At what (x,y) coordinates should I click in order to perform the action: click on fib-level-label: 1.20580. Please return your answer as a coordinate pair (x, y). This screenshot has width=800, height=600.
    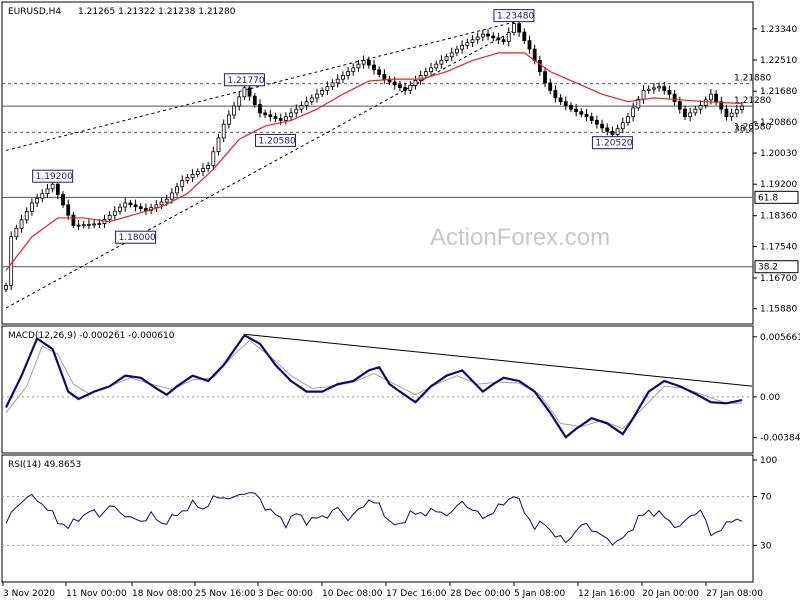
    Looking at the image, I should click on (752, 127).